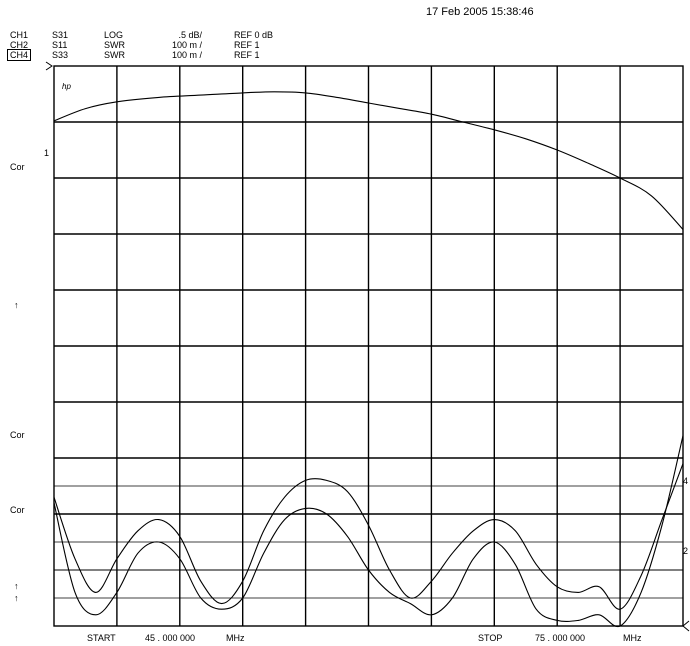  What do you see at coordinates (66, 86) in the screenshot?
I see `hp-logo: hp` at bounding box center [66, 86].